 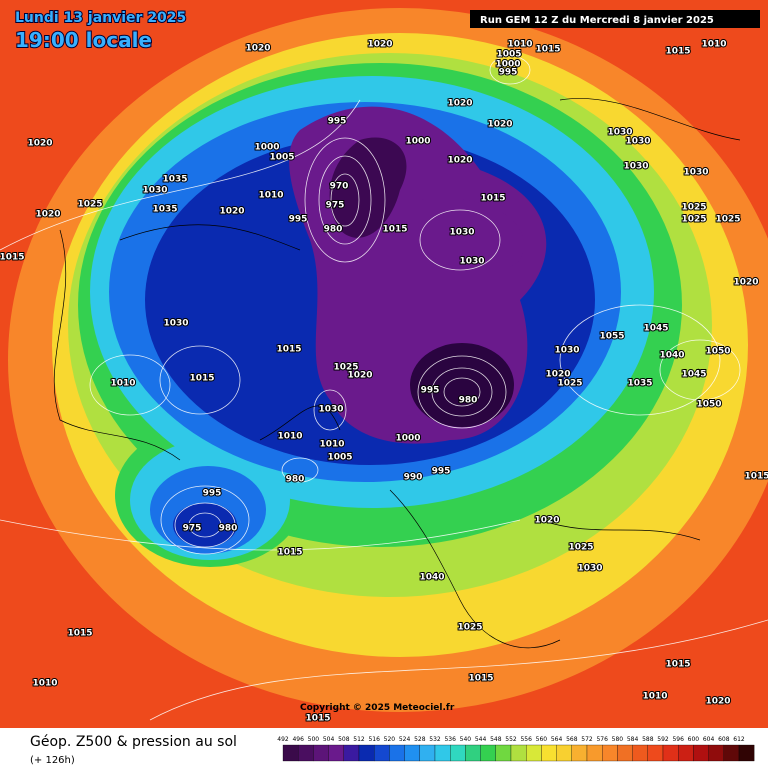 I want to click on isobar-label: 1050, so click(x=717, y=352).